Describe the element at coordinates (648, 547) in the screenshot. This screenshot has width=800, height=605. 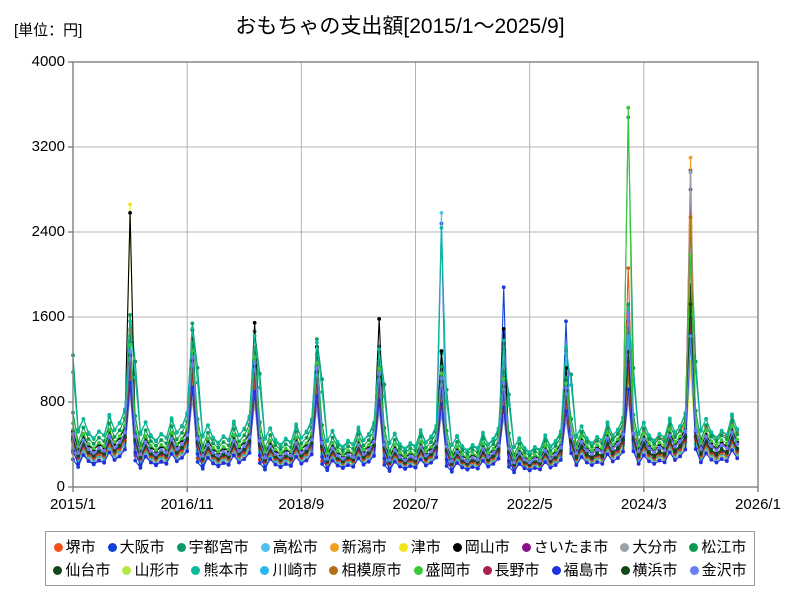
I see `legend-item-大分市: 大分市` at that location.